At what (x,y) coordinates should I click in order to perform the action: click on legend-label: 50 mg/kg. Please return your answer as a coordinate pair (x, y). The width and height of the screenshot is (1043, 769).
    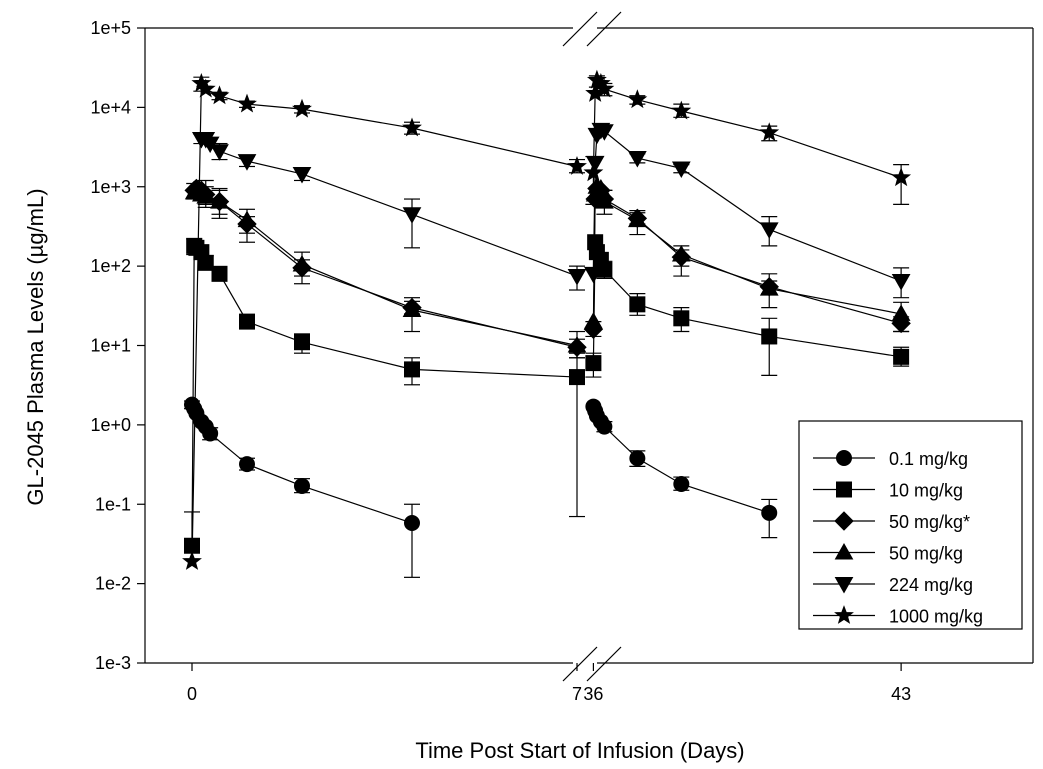
    Looking at the image, I should click on (926, 554).